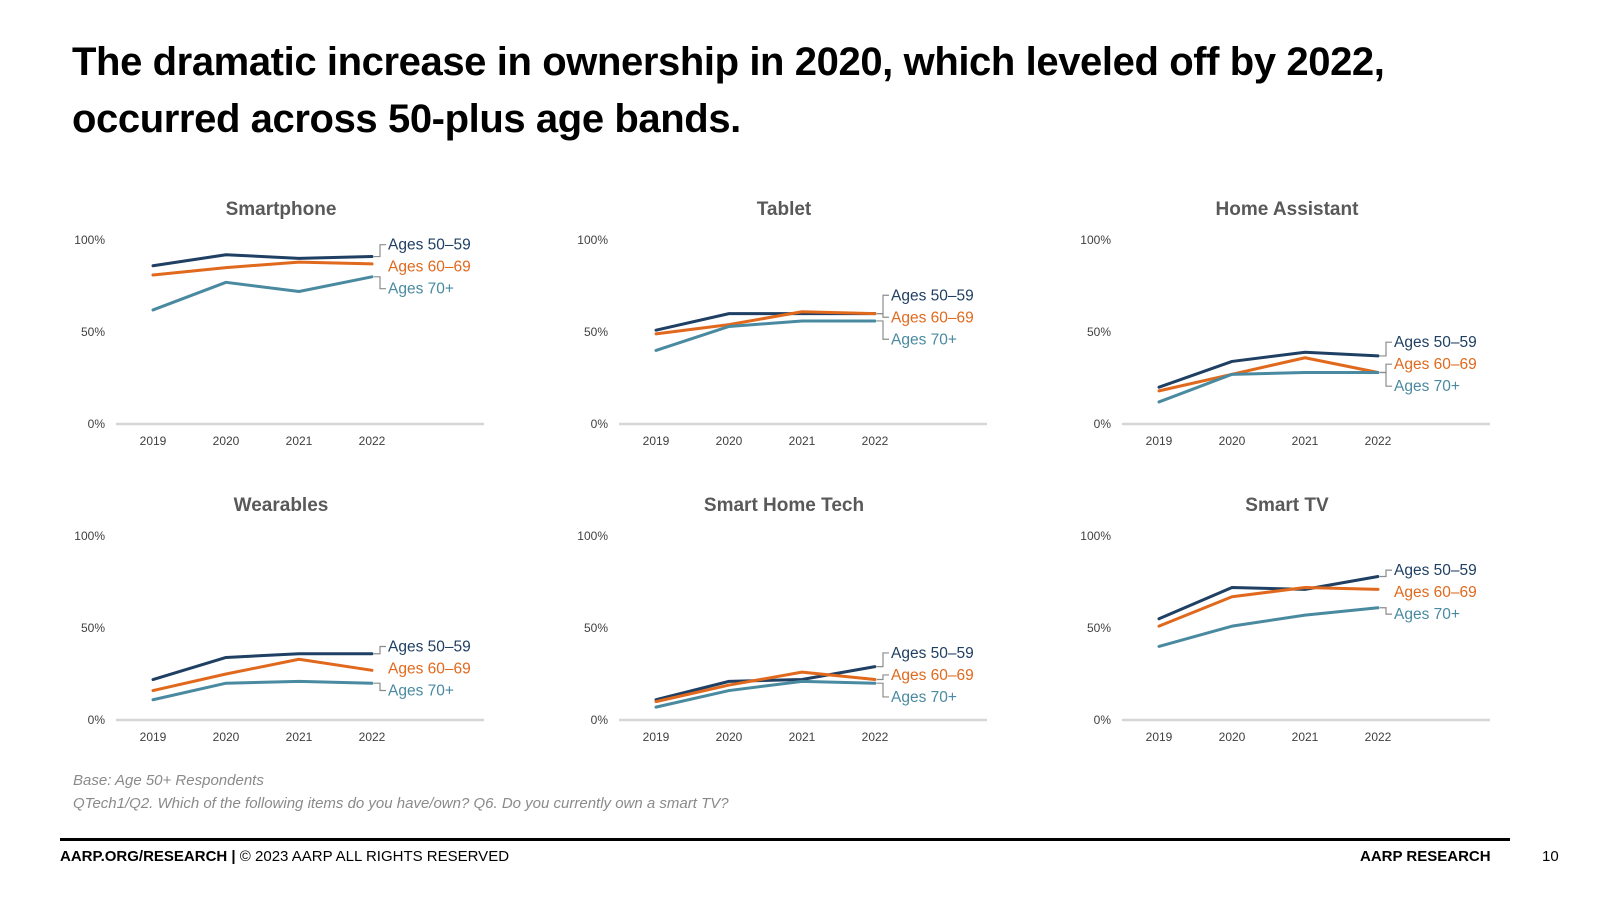 This screenshot has height=900, width=1600. I want to click on chart-title: Smart TV, so click(1287, 505).